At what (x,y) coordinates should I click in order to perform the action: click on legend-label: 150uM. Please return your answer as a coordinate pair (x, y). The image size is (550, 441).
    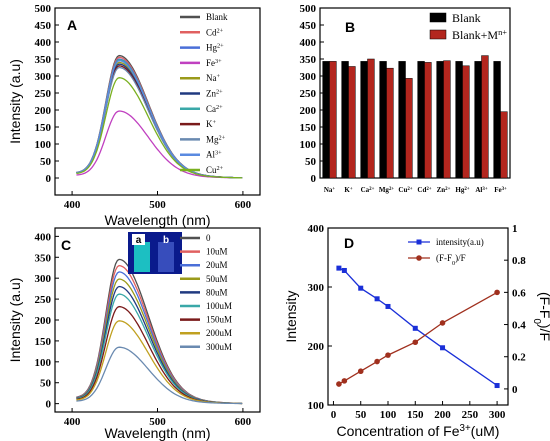
    Looking at the image, I should click on (219, 320).